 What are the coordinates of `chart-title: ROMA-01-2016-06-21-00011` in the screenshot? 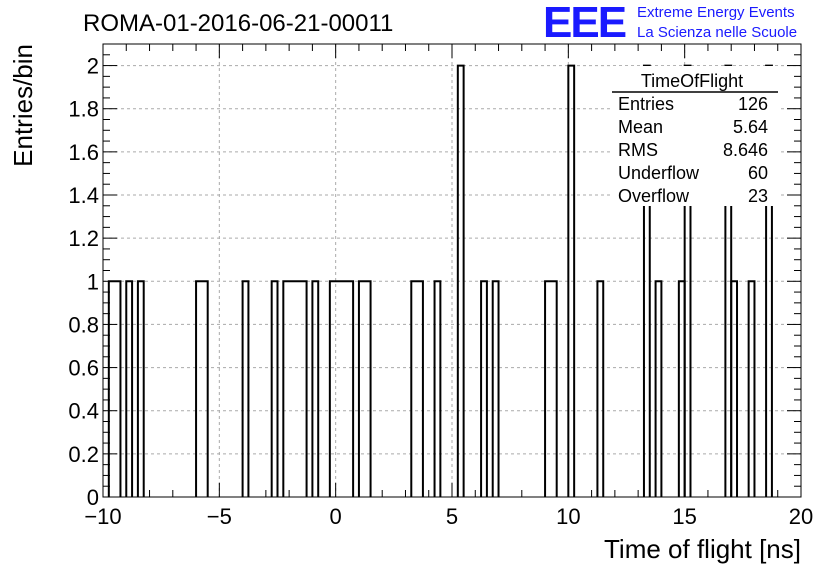 It's located at (238, 23).